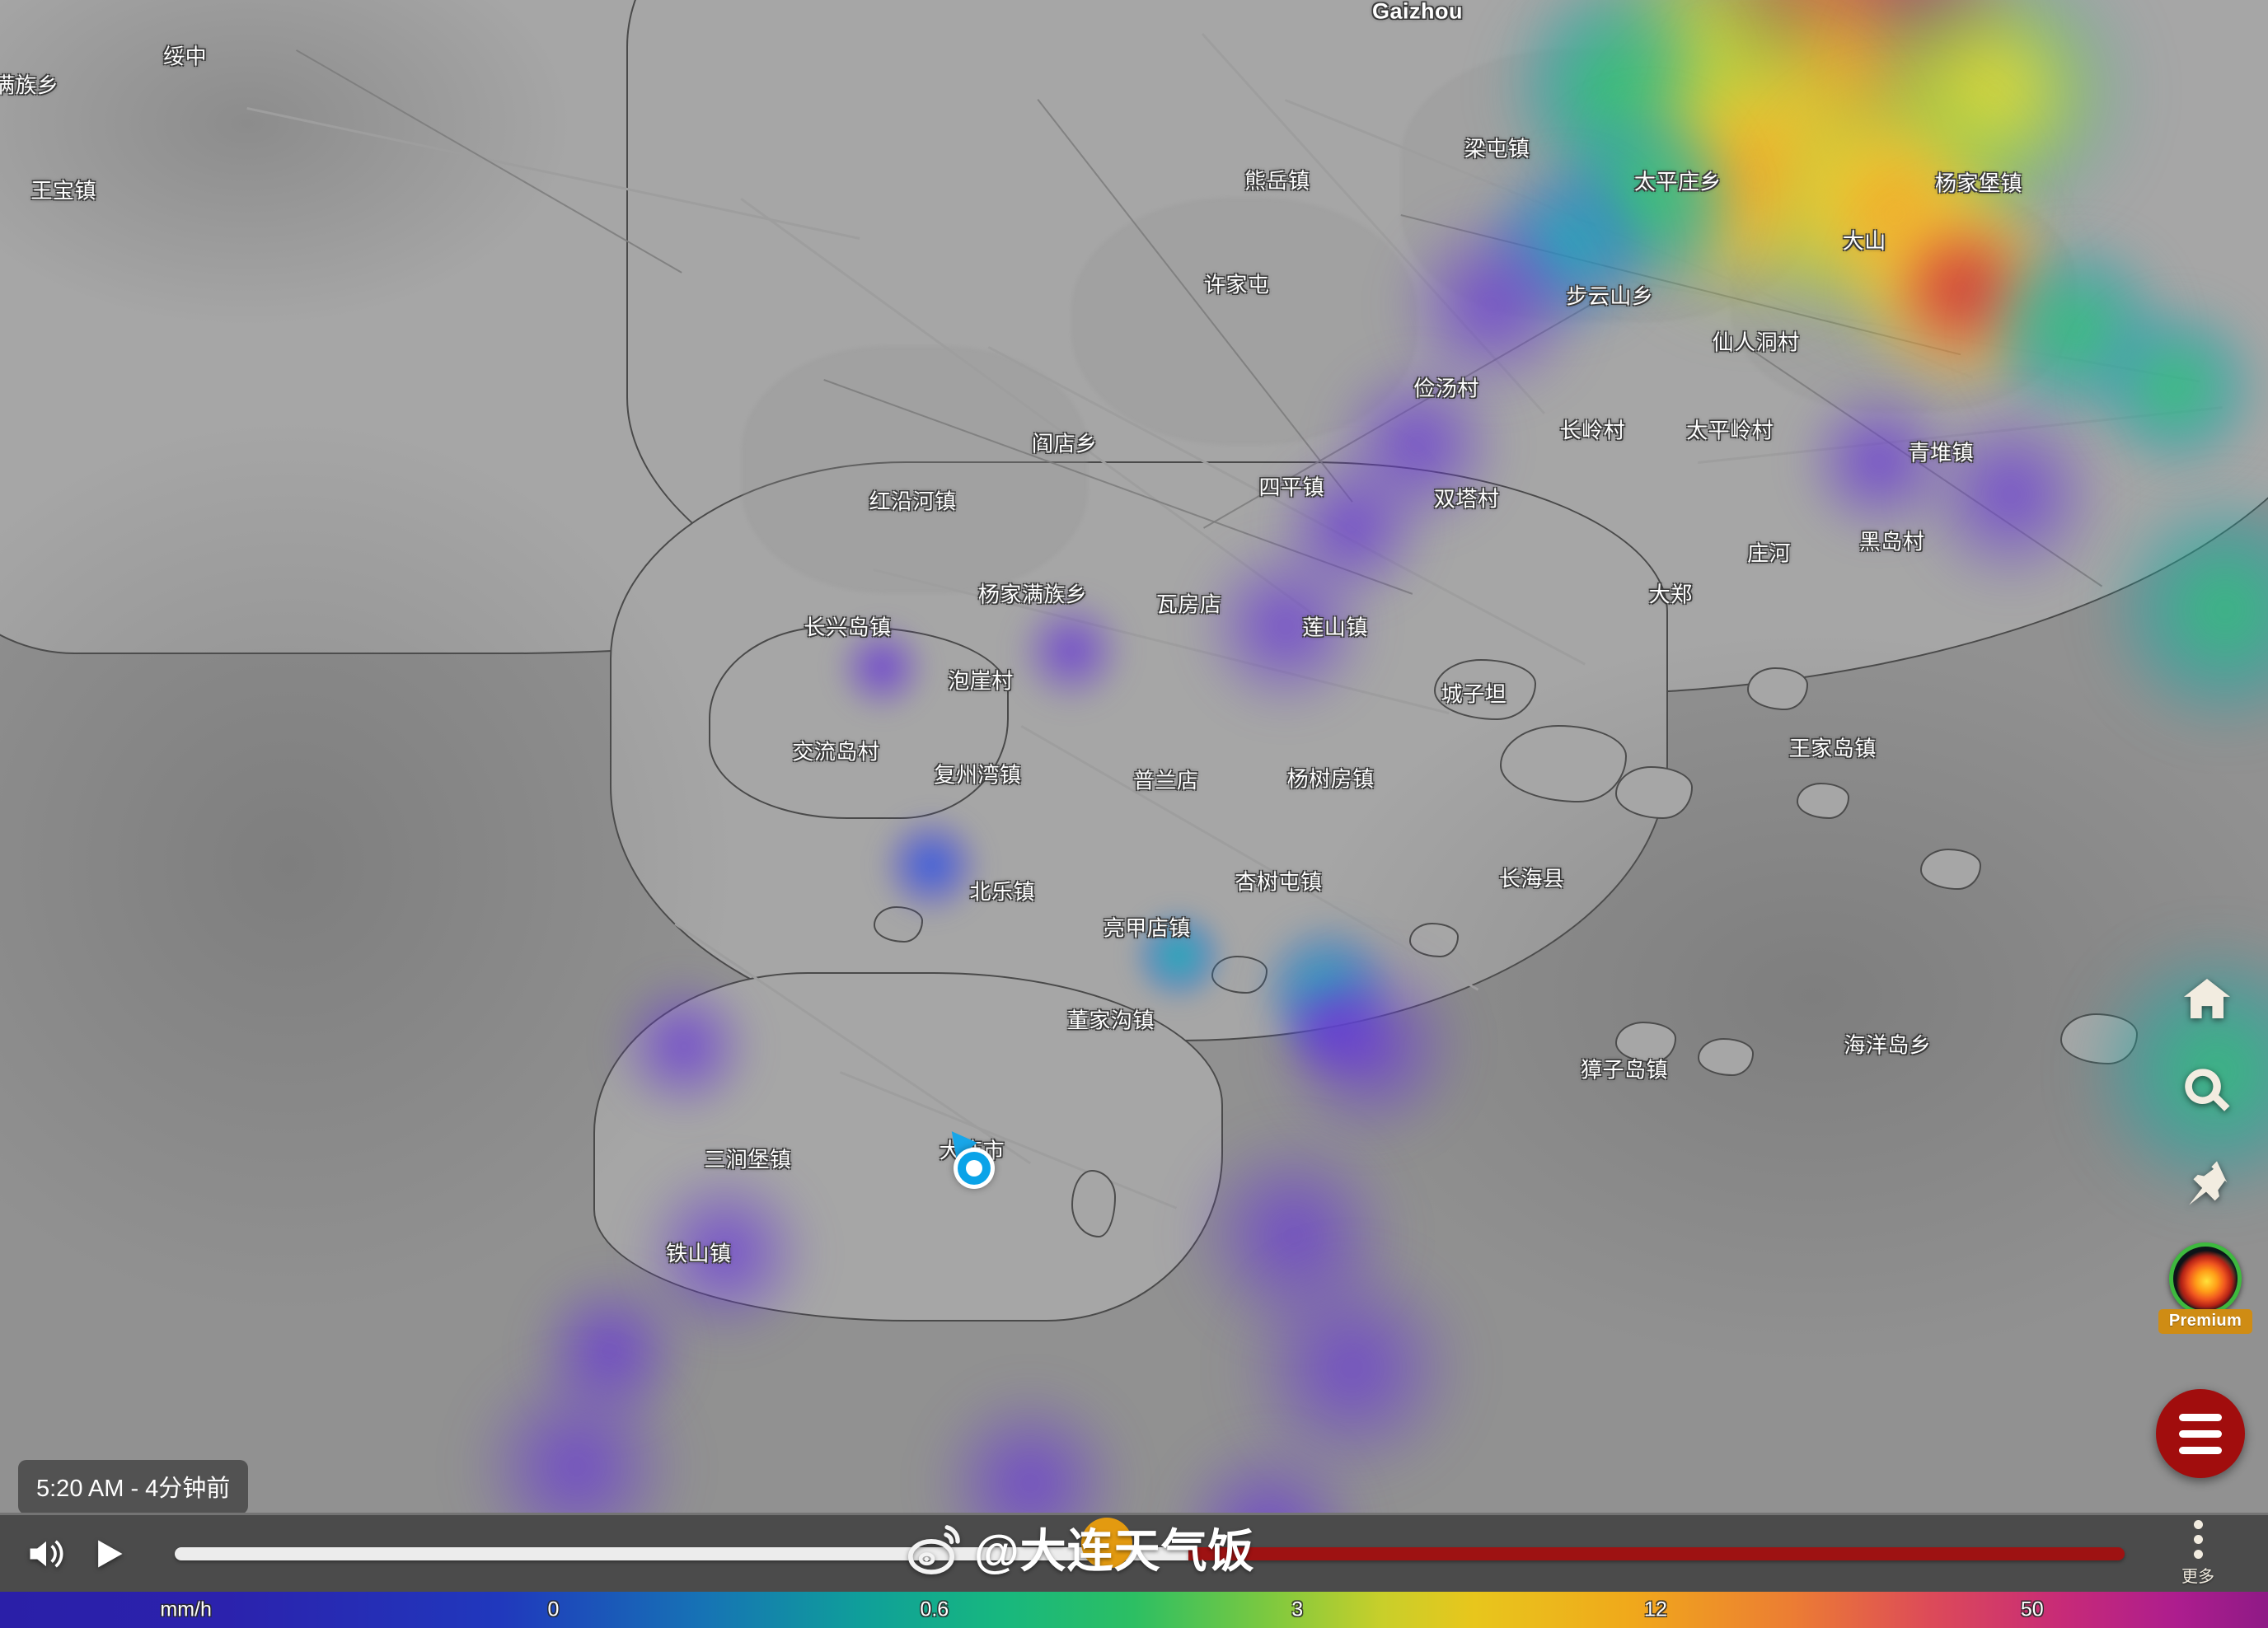 Image resolution: width=2268 pixels, height=1628 pixels. What do you see at coordinates (981, 681) in the screenshot?
I see `map-place-label: 泡崖村` at bounding box center [981, 681].